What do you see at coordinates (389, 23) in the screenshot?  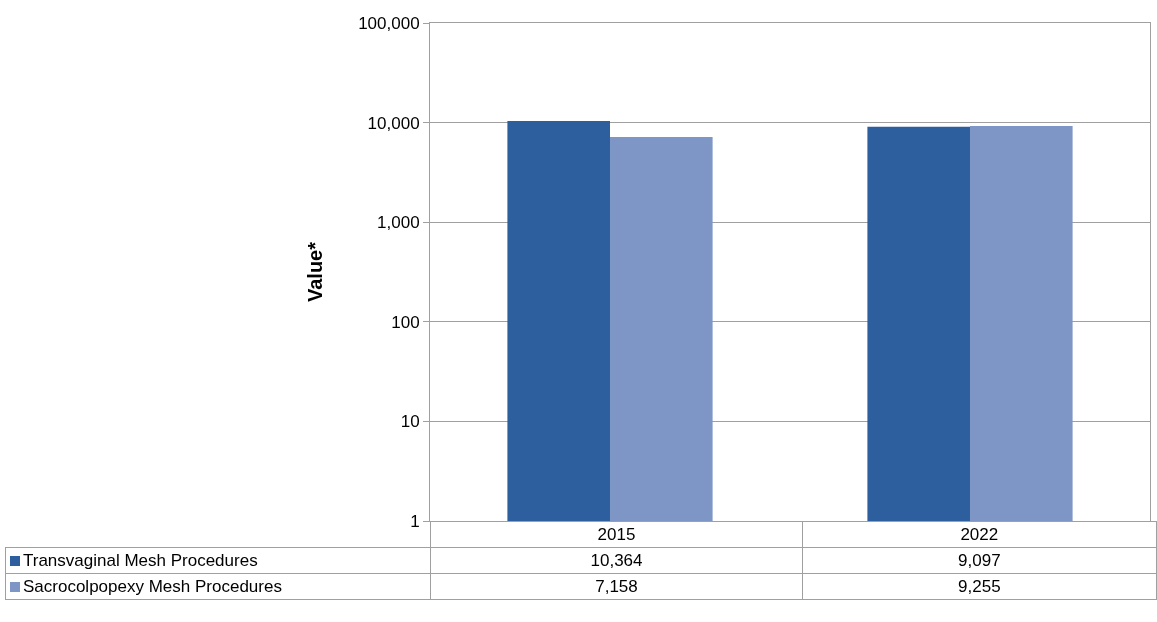 I see `y-tick-label: 100,000` at bounding box center [389, 23].